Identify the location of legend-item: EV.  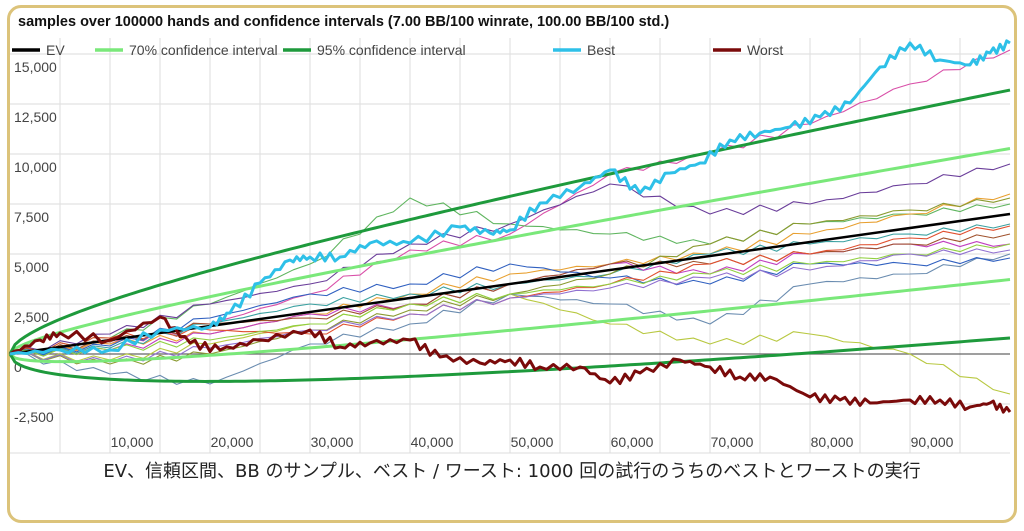
(38, 50).